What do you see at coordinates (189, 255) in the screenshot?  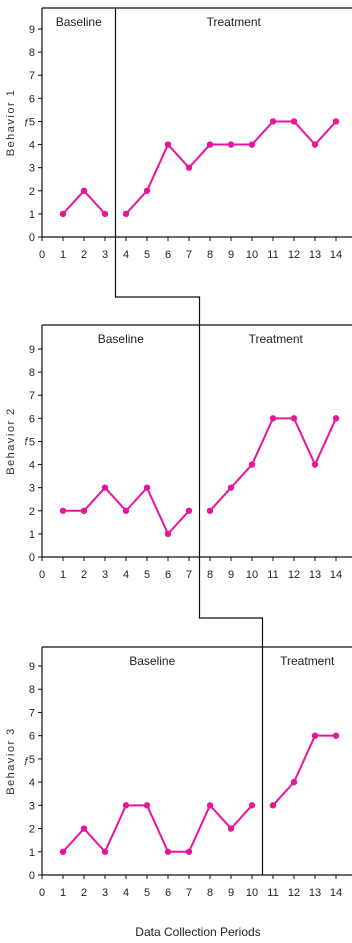 I see `x-tick-label: 7` at bounding box center [189, 255].